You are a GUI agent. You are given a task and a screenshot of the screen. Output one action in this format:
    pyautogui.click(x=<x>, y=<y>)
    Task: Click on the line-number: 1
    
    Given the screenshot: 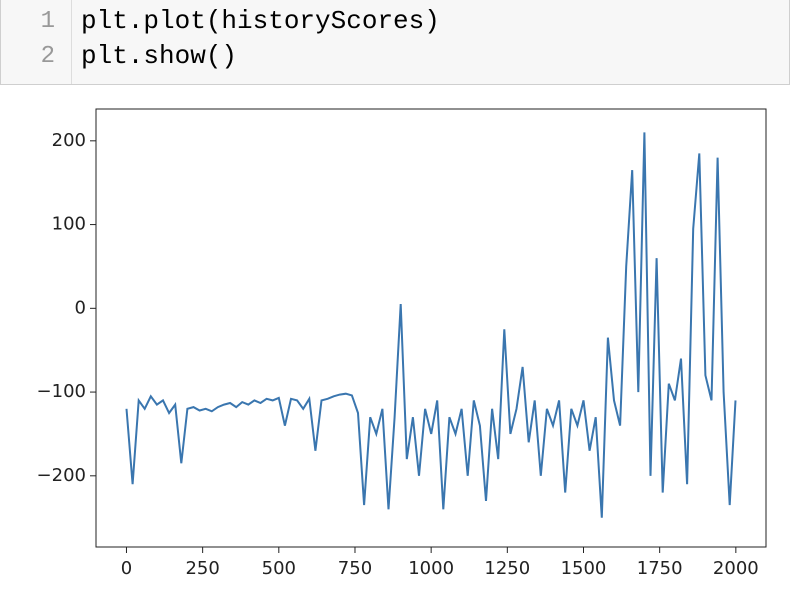 What is the action you would take?
    pyautogui.click(x=47, y=21)
    